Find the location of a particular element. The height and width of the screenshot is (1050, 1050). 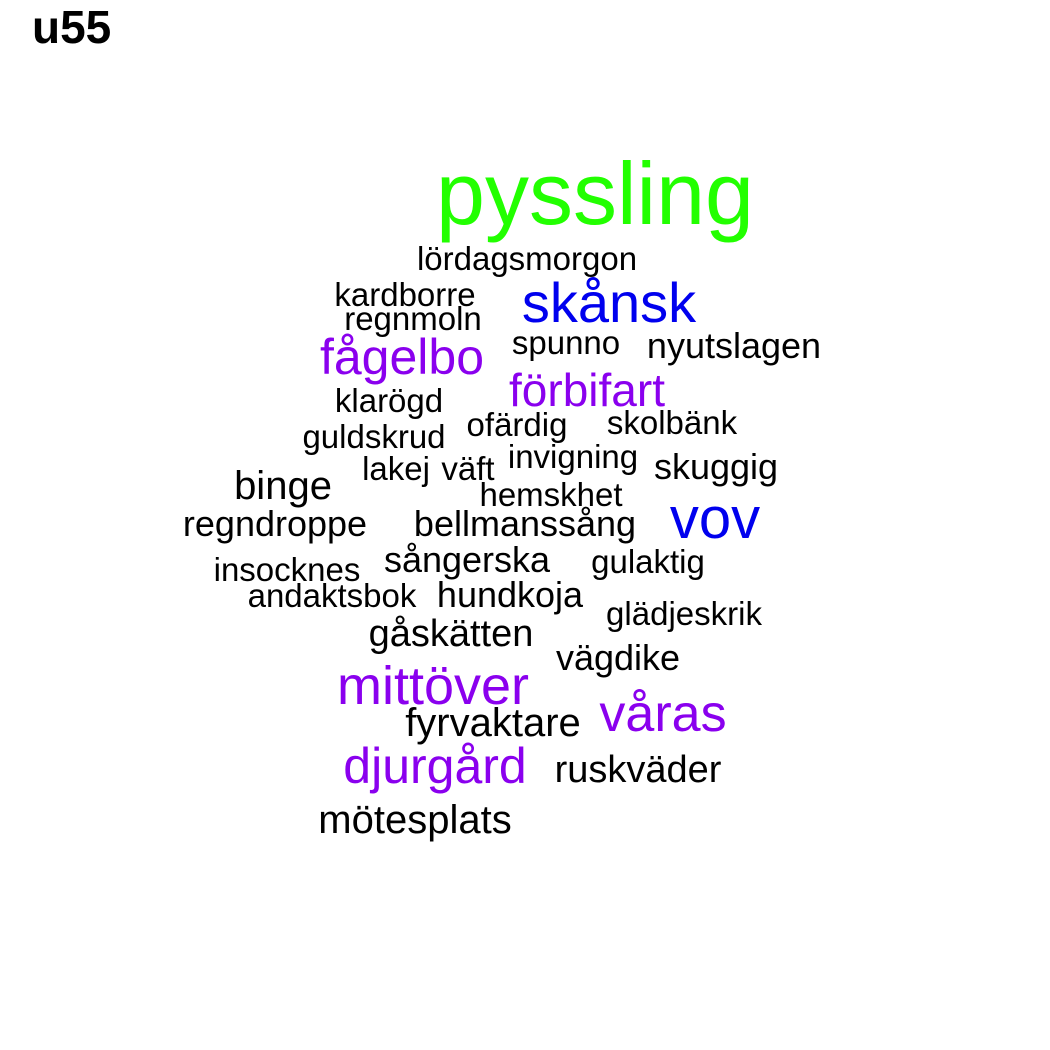

word-20: bellmanssång is located at coordinates (525, 523).